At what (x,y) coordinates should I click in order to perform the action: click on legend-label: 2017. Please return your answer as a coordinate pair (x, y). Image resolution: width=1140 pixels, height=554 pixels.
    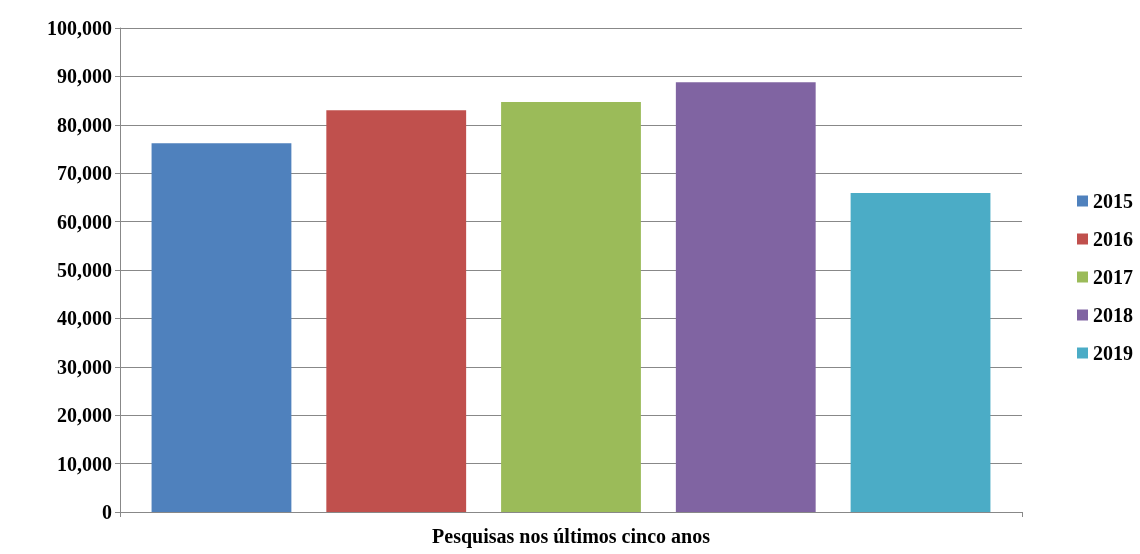
    Looking at the image, I should click on (1113, 277).